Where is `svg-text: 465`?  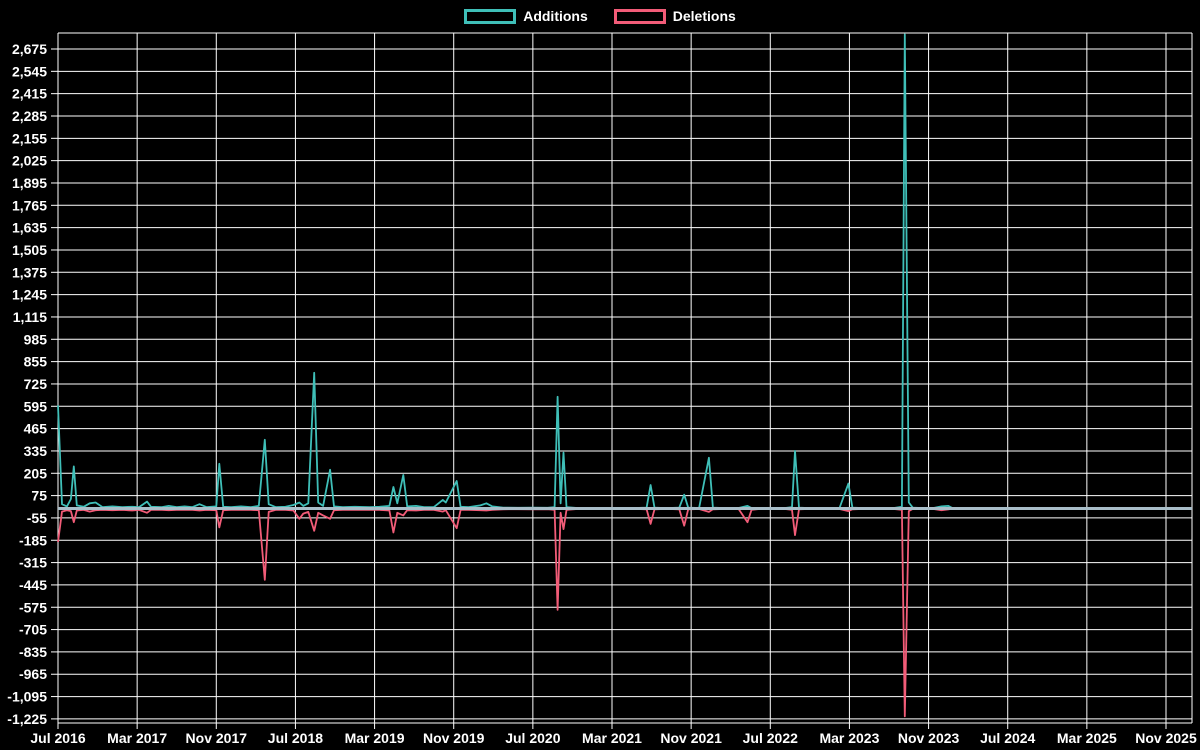 svg-text: 465 is located at coordinates (36, 429).